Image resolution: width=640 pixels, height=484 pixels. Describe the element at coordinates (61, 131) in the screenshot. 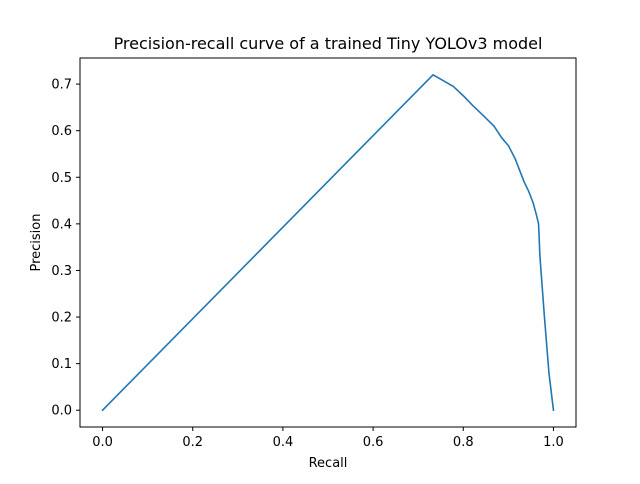

I see `y-tick-label: 0.6` at that location.